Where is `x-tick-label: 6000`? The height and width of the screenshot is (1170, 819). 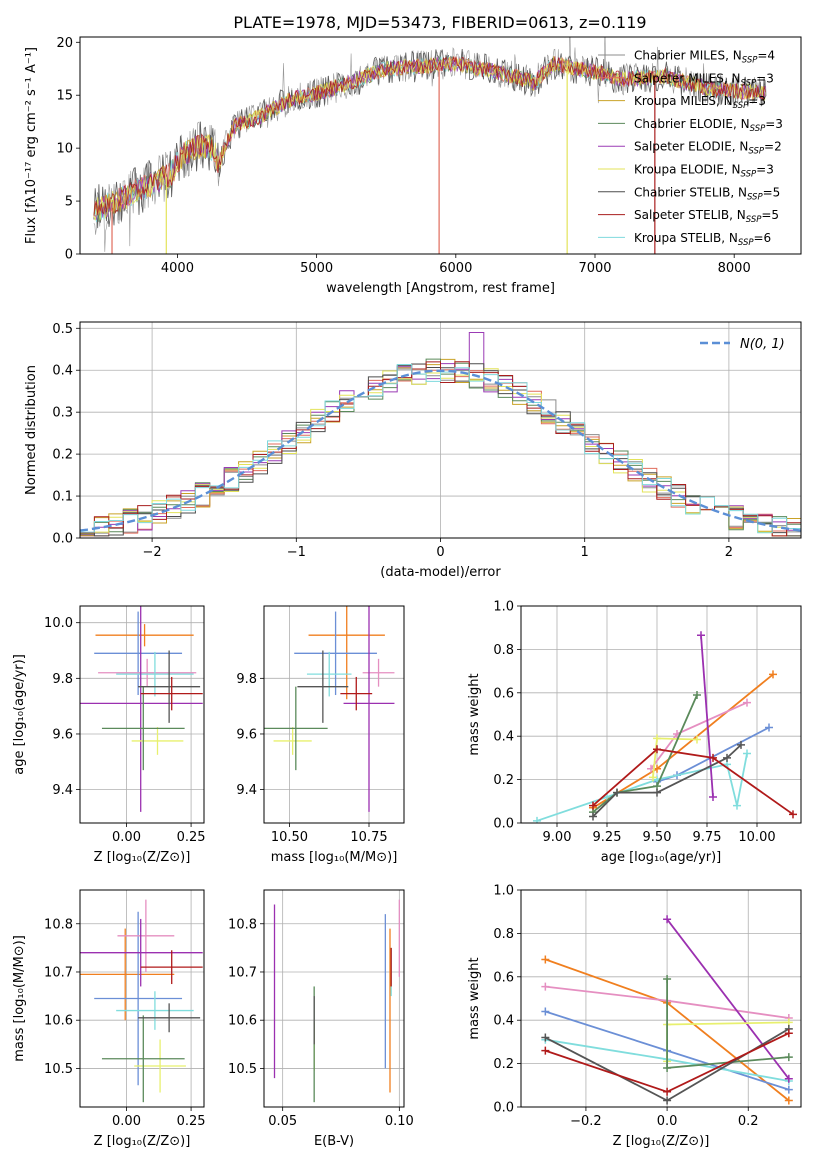
x-tick-label: 6000 is located at coordinates (455, 268).